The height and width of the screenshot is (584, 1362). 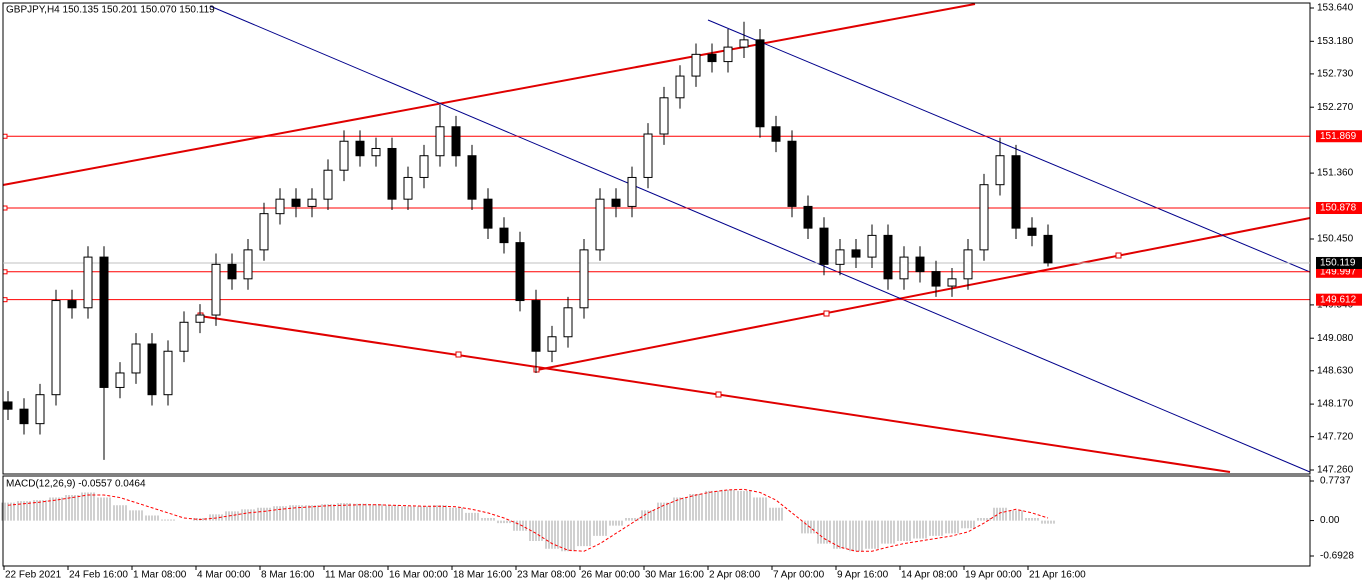 I want to click on x-tick-label: 16 Mar 00:00, so click(x=418, y=575).